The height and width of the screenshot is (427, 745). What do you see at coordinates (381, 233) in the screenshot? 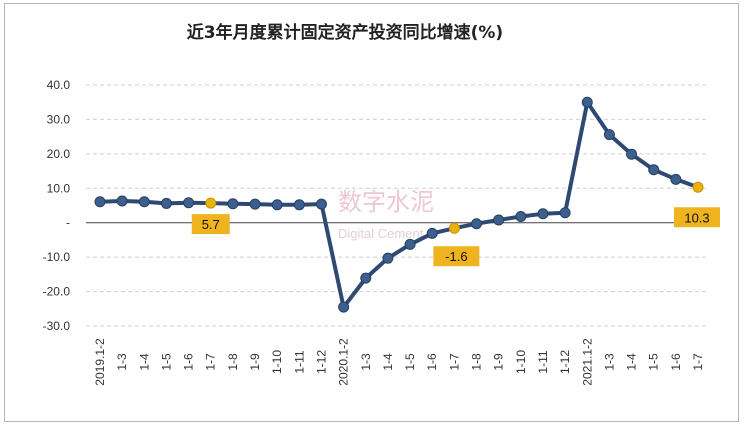
I see `watermark-sub: Digital Cement` at bounding box center [381, 233].